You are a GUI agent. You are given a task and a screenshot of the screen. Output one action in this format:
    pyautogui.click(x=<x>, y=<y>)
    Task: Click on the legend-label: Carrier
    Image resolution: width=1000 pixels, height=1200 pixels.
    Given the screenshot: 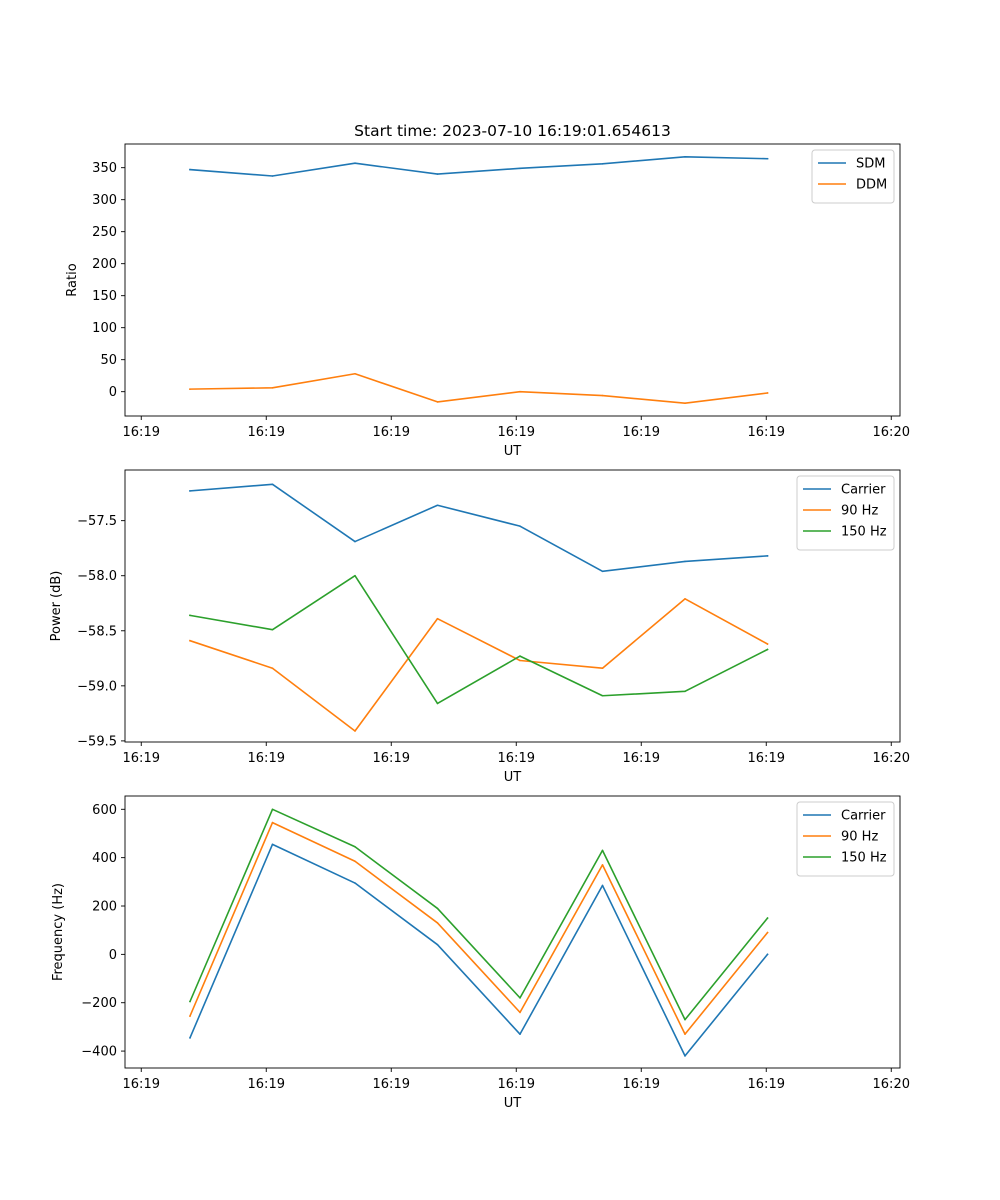 What is the action you would take?
    pyautogui.click(x=863, y=490)
    